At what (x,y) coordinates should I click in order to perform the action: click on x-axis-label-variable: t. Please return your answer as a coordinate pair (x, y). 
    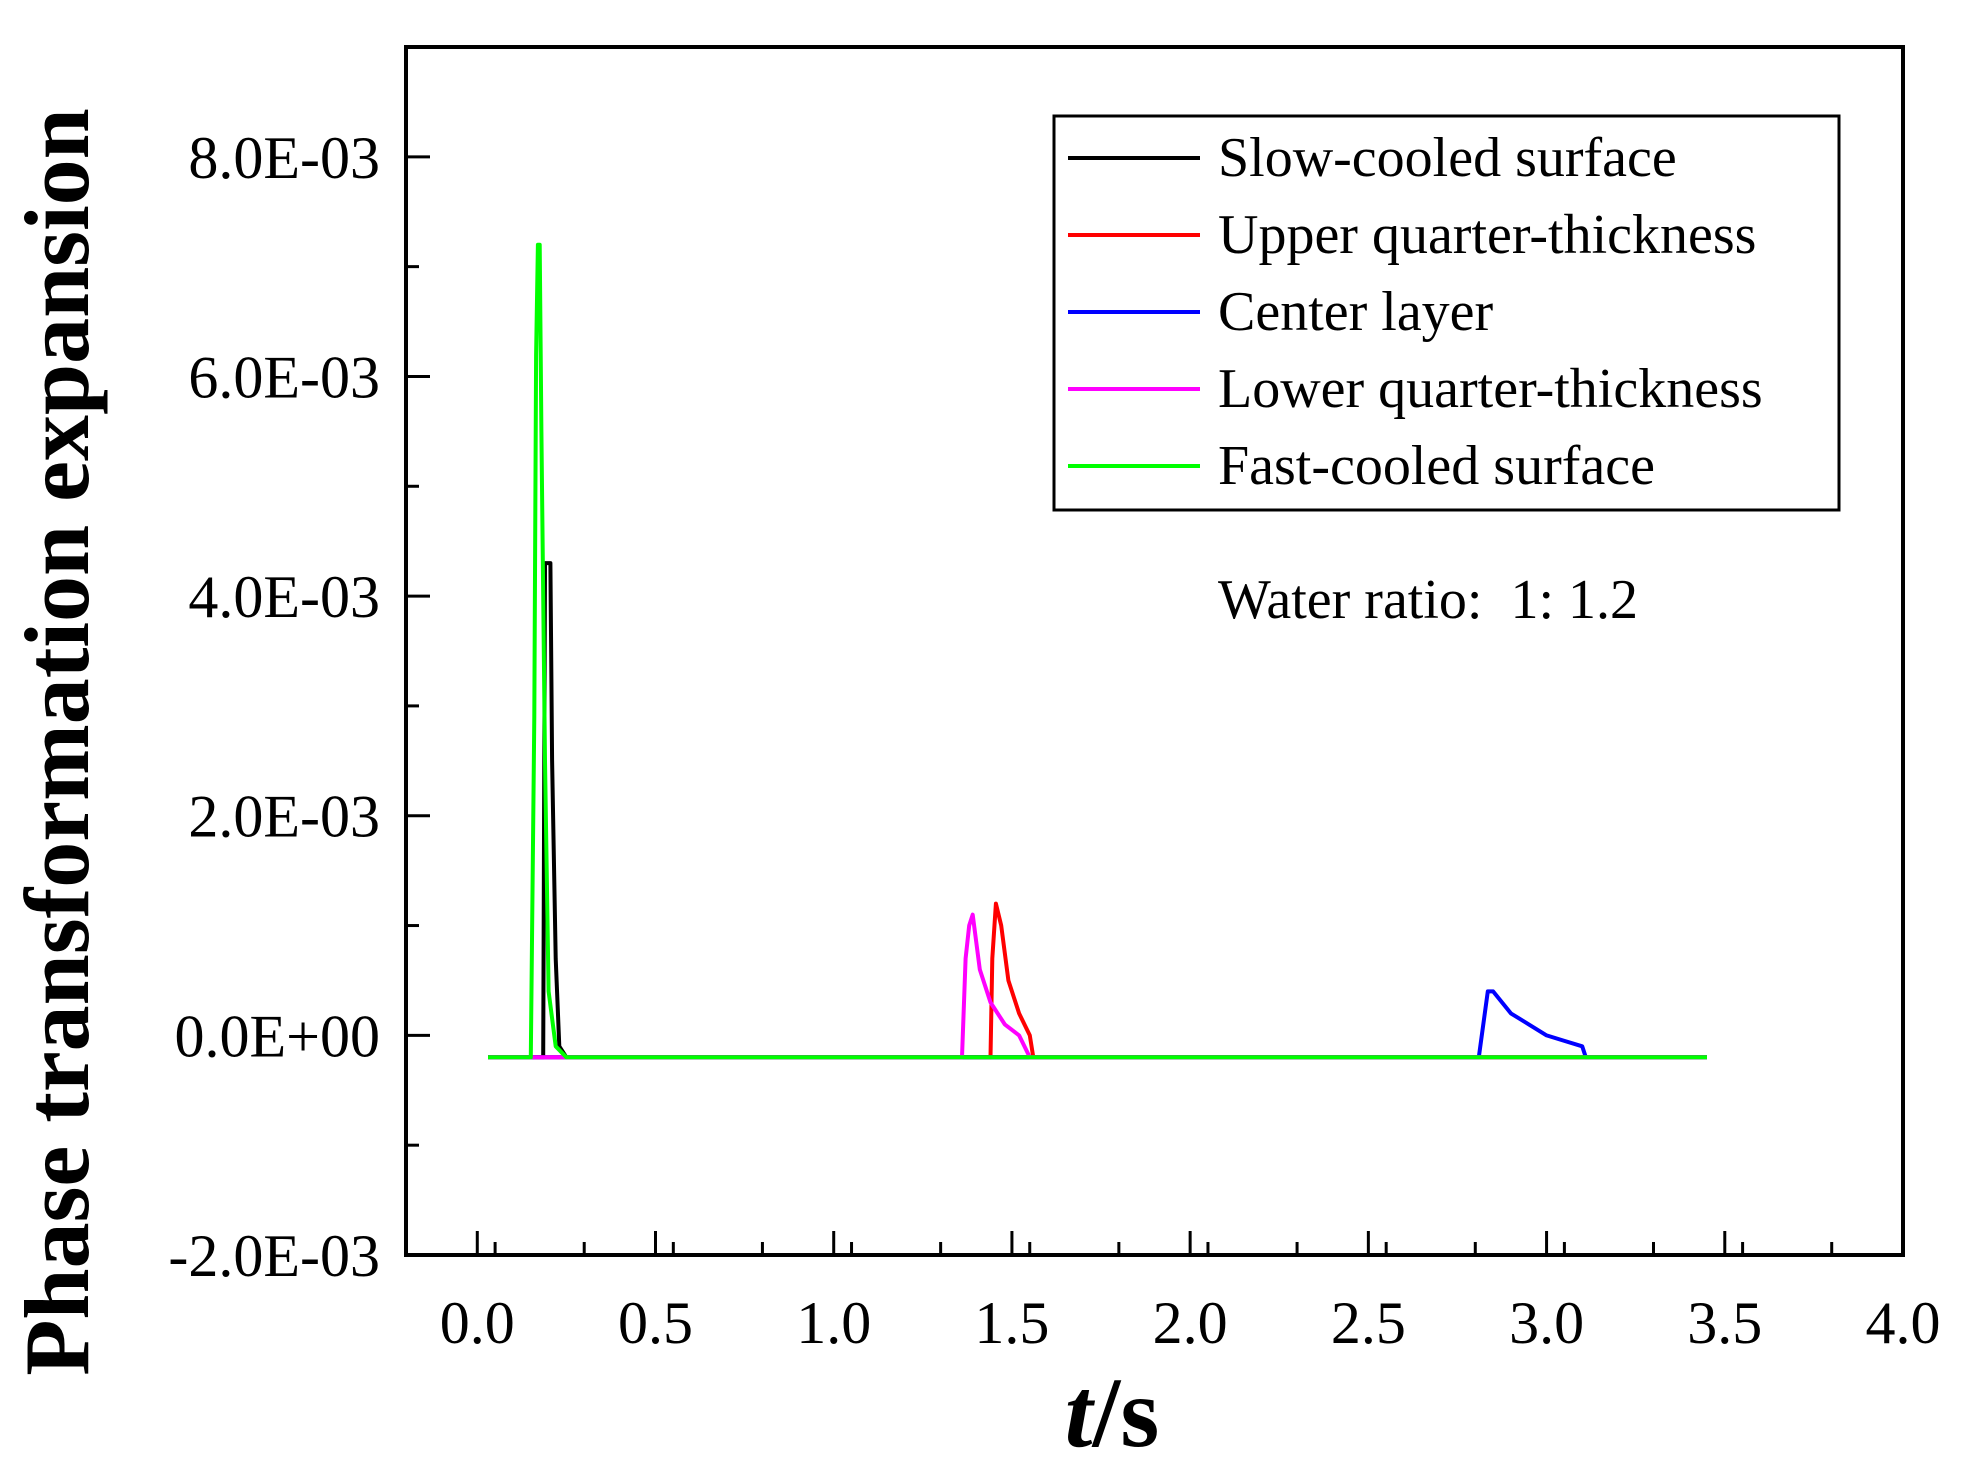
    Looking at the image, I should click on (1080, 1411).